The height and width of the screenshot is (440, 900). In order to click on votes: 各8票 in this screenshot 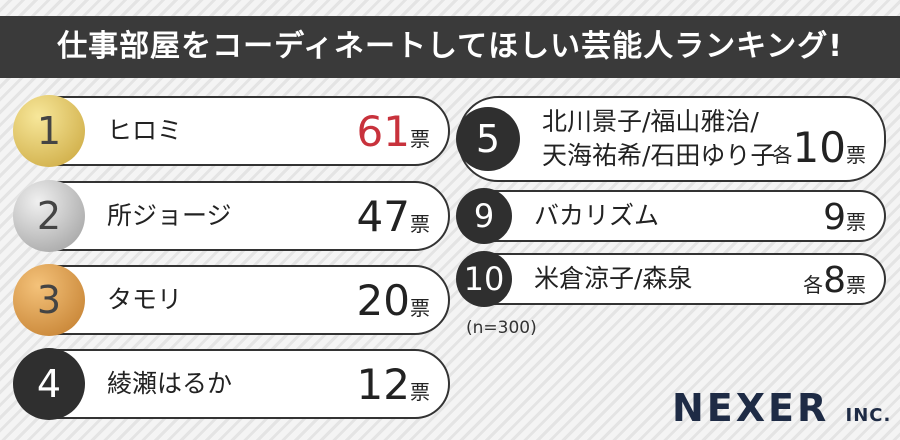, I will do `click(834, 280)`.